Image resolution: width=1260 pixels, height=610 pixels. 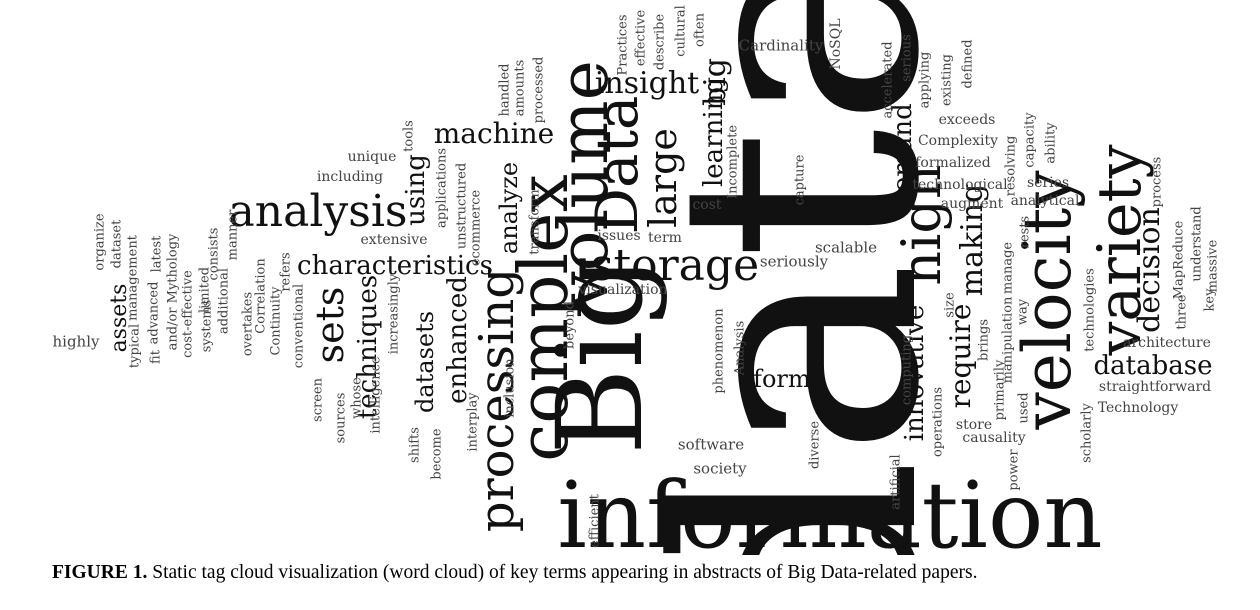 What do you see at coordinates (947, 80) in the screenshot?
I see `word-existing: existing` at bounding box center [947, 80].